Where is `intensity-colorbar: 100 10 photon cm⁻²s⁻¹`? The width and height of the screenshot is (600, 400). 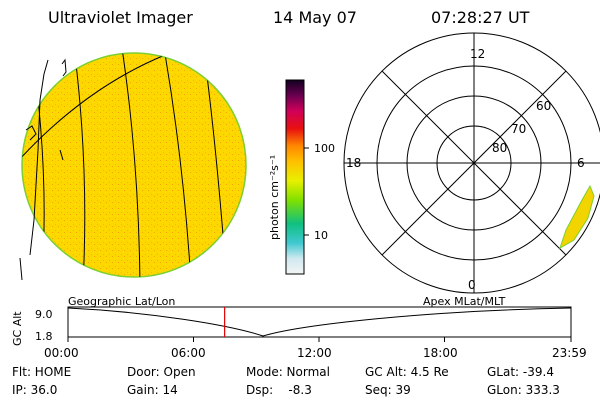
intensity-colorbar: 100 10 photon cm⁻²s⁻¹ is located at coordinates (301, 177).